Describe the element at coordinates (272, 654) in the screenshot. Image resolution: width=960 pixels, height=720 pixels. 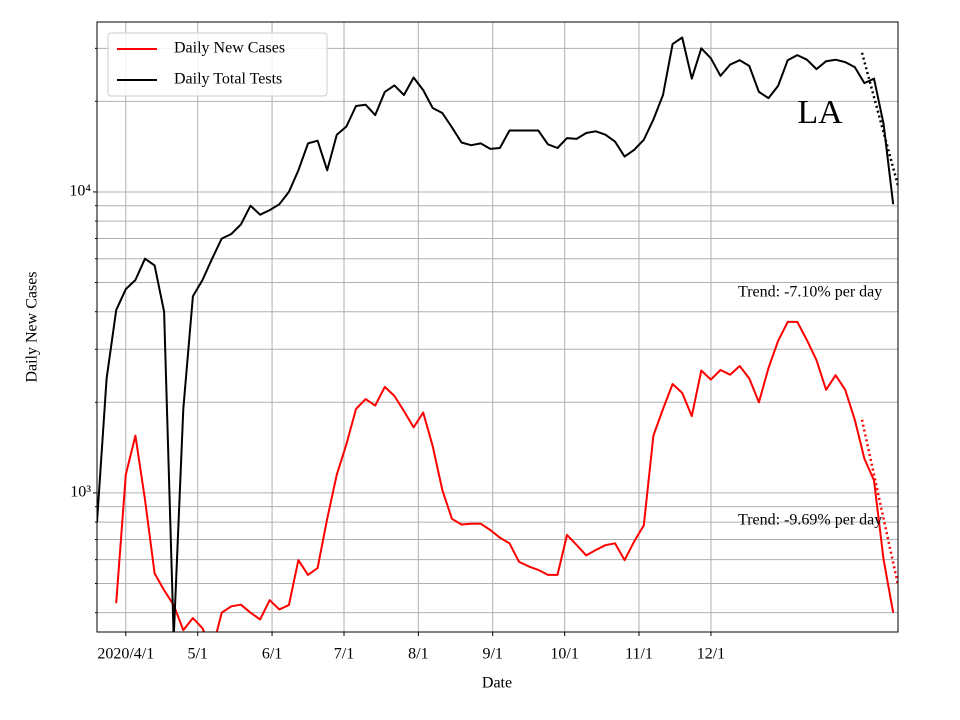
I see `x-tick-label: 6/1` at that location.